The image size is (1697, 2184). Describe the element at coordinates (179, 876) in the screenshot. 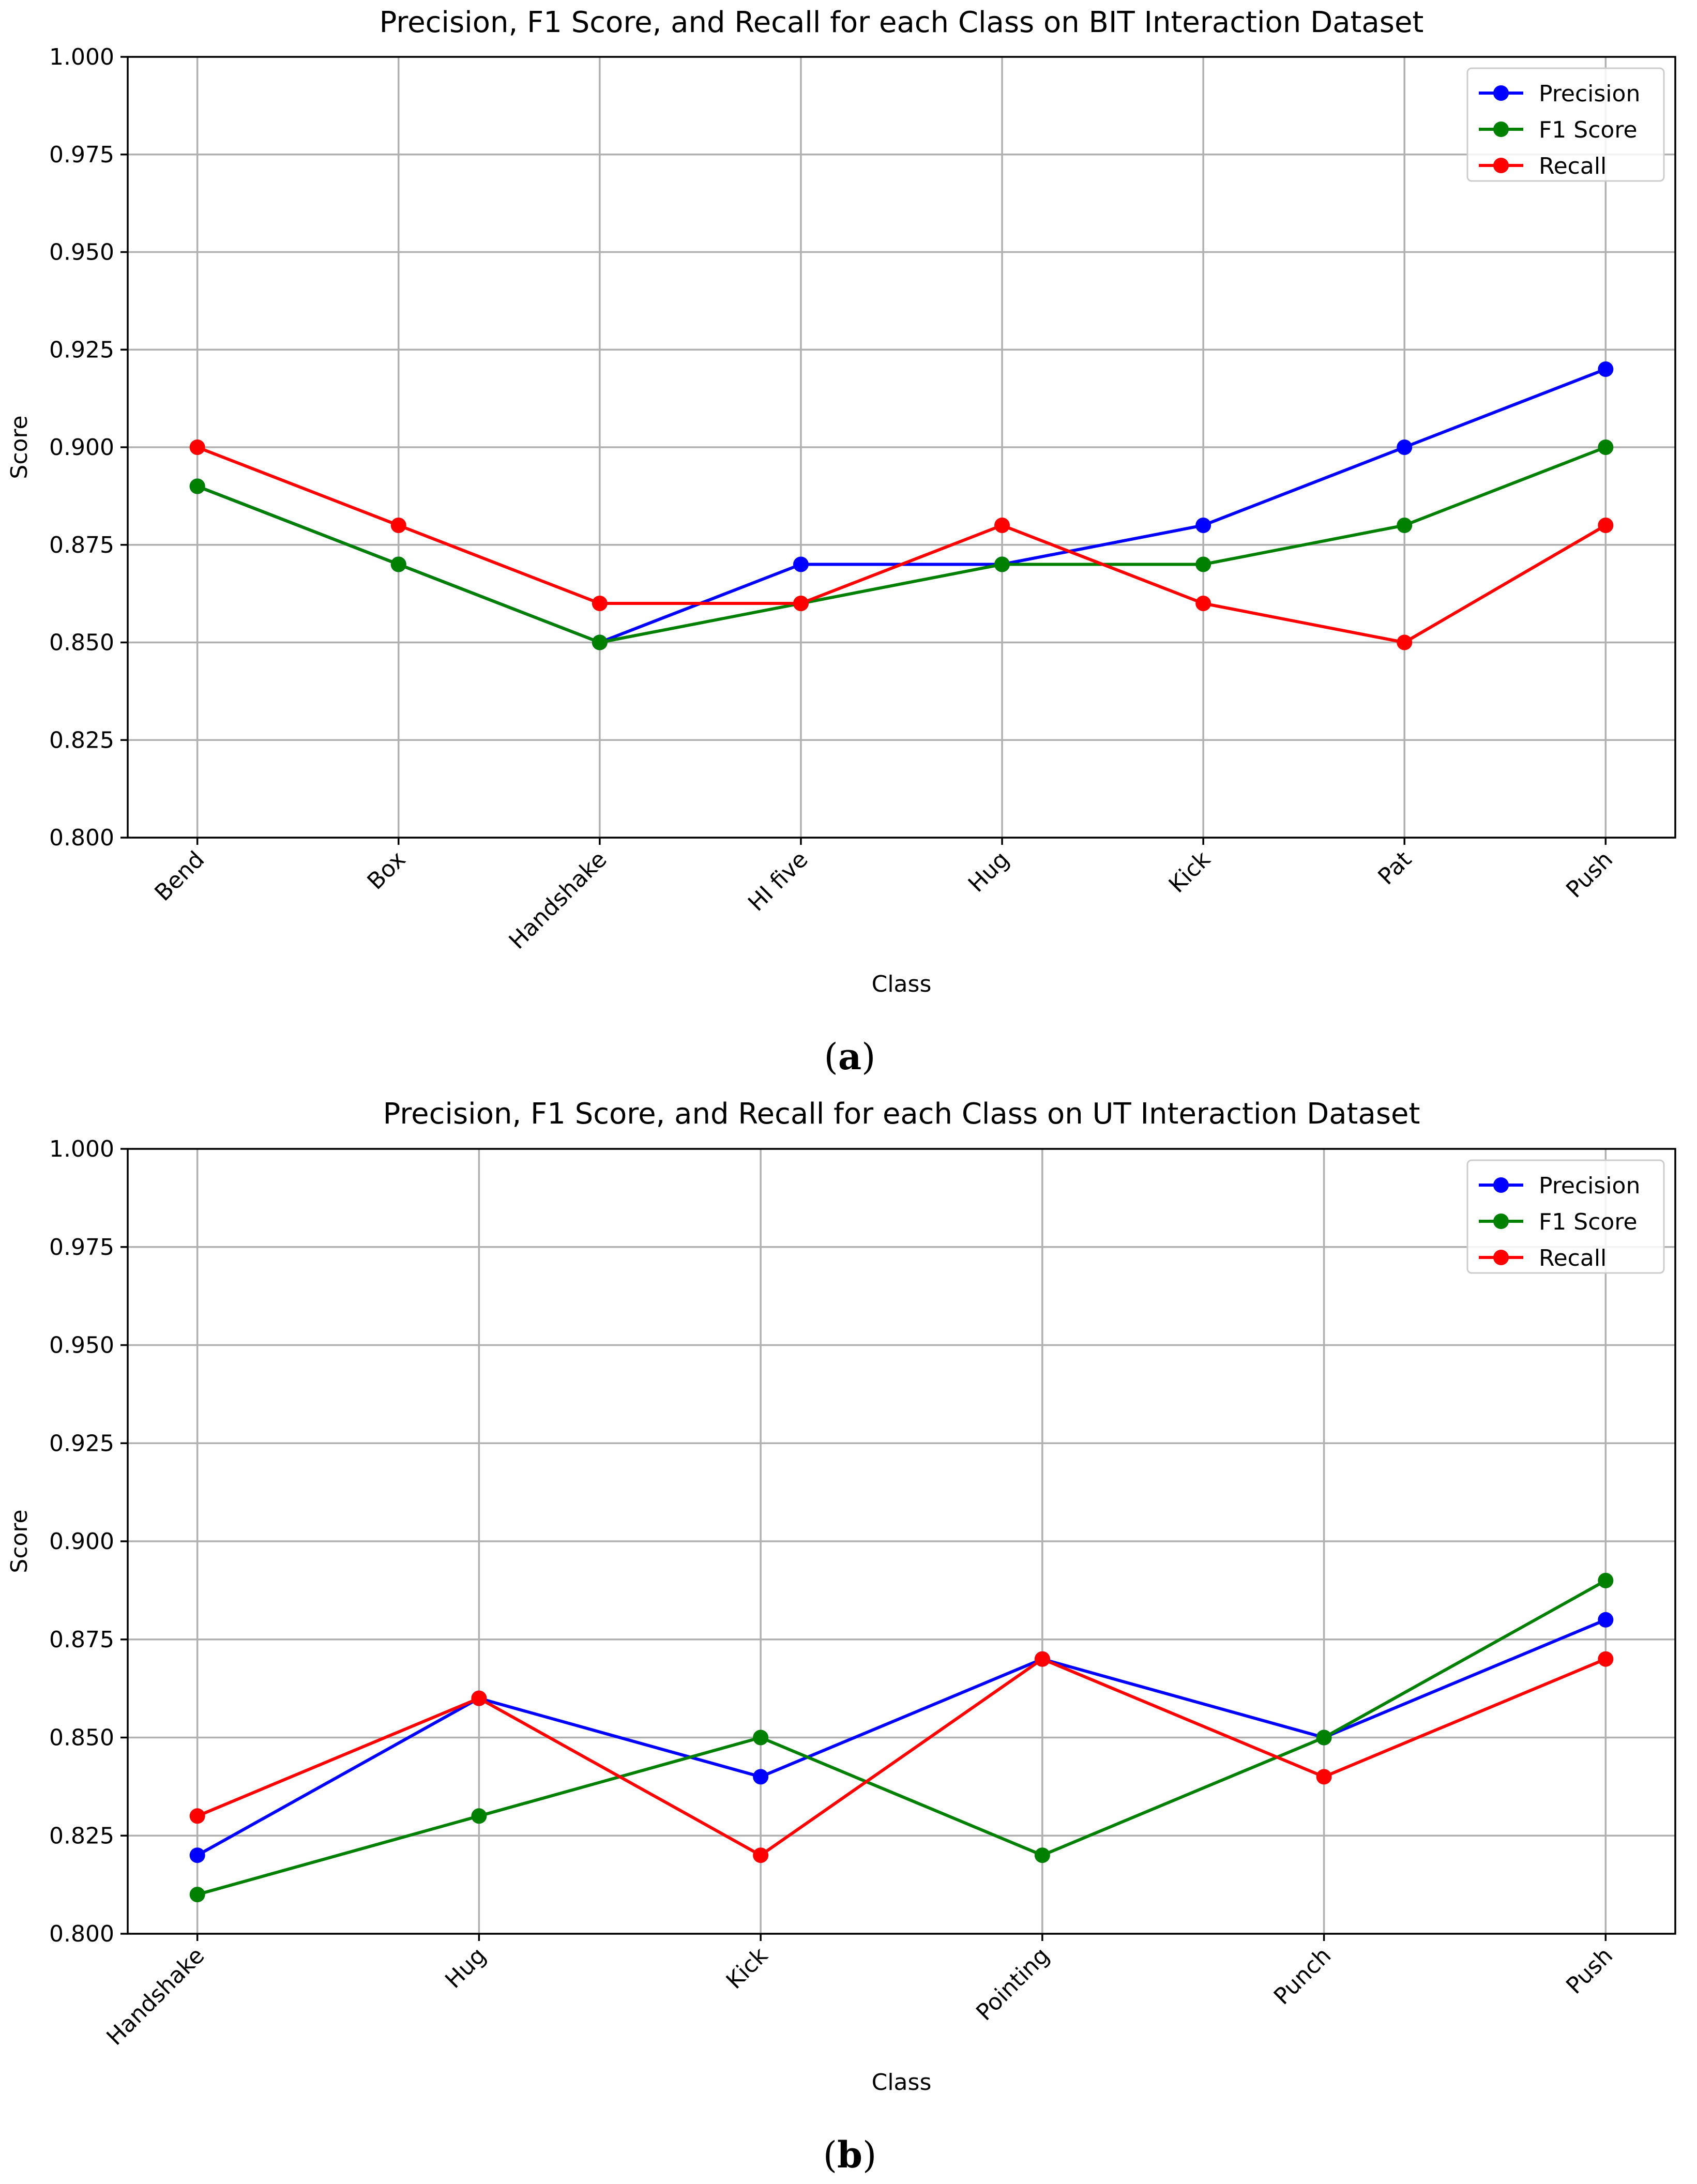

I see `x-tick-label: Bend` at that location.